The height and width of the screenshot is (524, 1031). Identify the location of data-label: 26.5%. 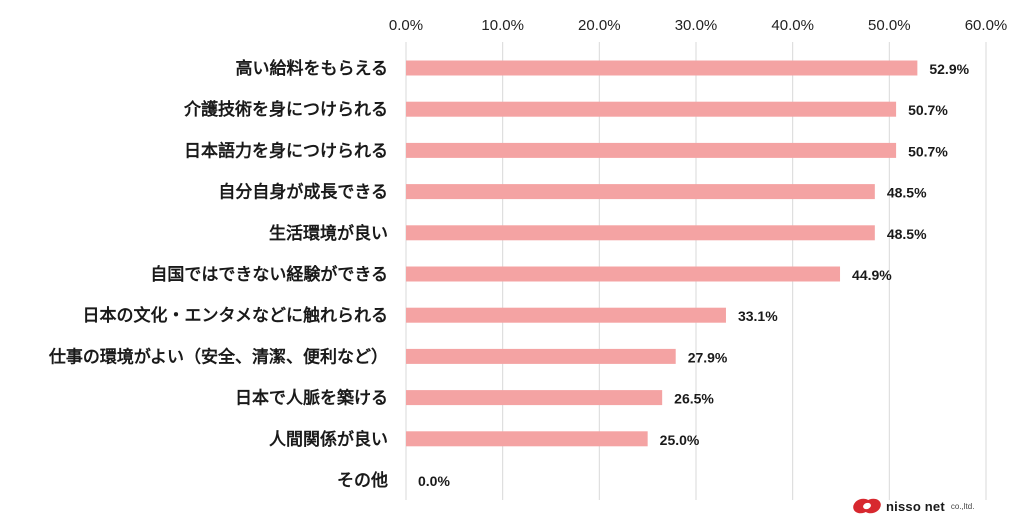
(694, 399).